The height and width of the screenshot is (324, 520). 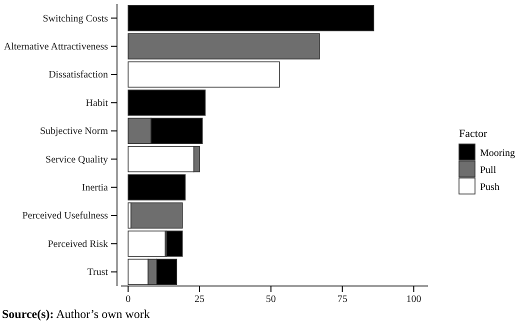 I want to click on y-tick-label: Alternative Attractiveness, so click(x=56, y=47).